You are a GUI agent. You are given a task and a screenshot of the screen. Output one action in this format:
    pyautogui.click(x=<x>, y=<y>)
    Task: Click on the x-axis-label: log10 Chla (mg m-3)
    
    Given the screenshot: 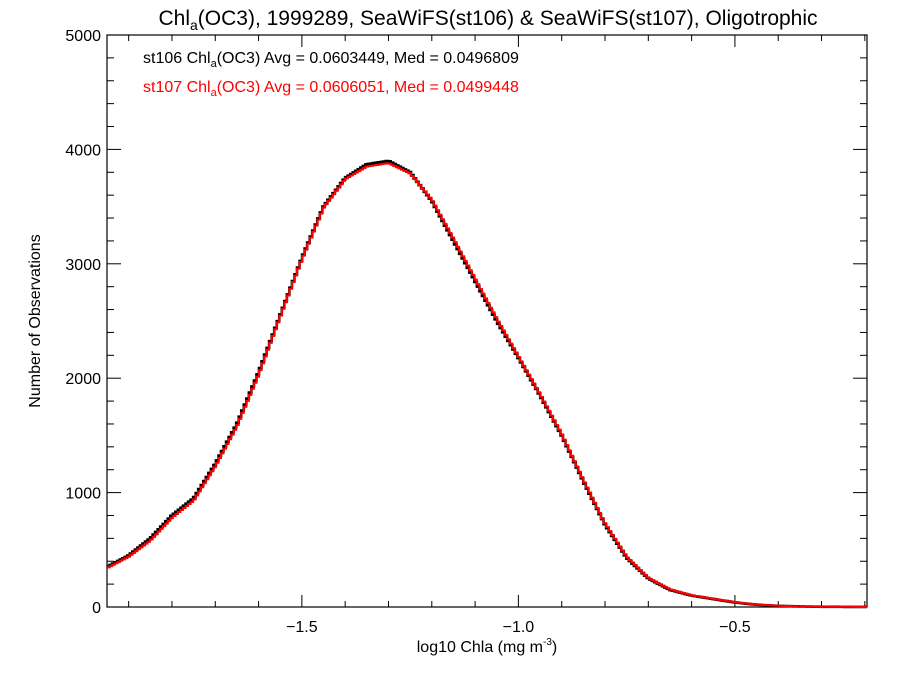 What is the action you would take?
    pyautogui.click(x=487, y=646)
    